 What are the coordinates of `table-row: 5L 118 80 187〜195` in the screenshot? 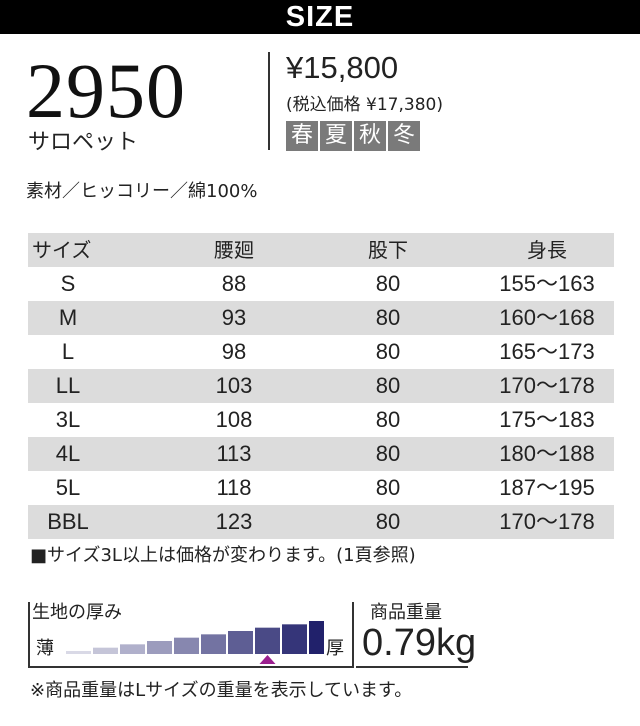 It's located at (321, 488).